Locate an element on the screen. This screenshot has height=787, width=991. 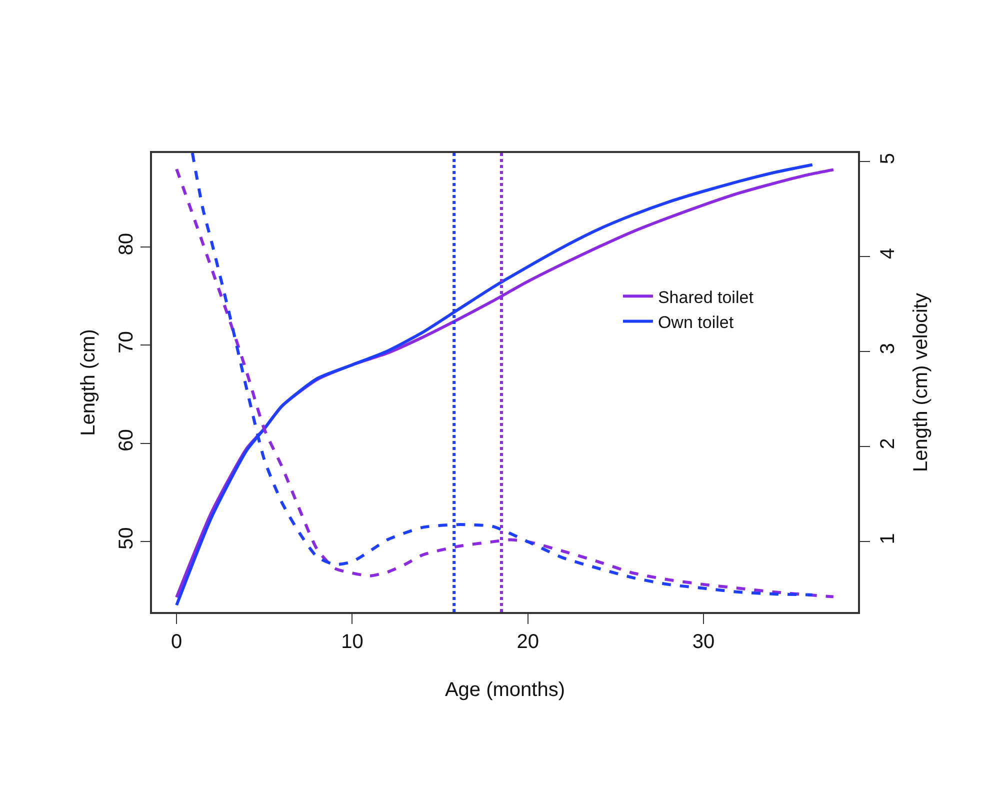
y2-tick-label: 2 is located at coordinates (887, 444).